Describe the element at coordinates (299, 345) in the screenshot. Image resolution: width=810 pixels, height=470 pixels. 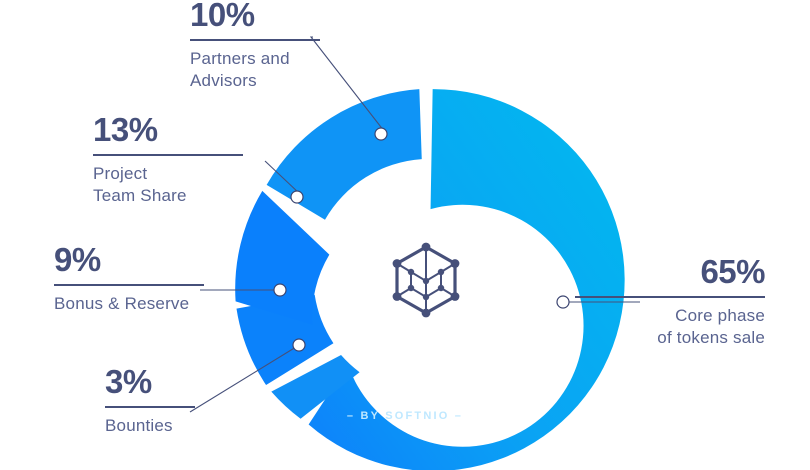
I see `leader-dot-bounties` at that location.